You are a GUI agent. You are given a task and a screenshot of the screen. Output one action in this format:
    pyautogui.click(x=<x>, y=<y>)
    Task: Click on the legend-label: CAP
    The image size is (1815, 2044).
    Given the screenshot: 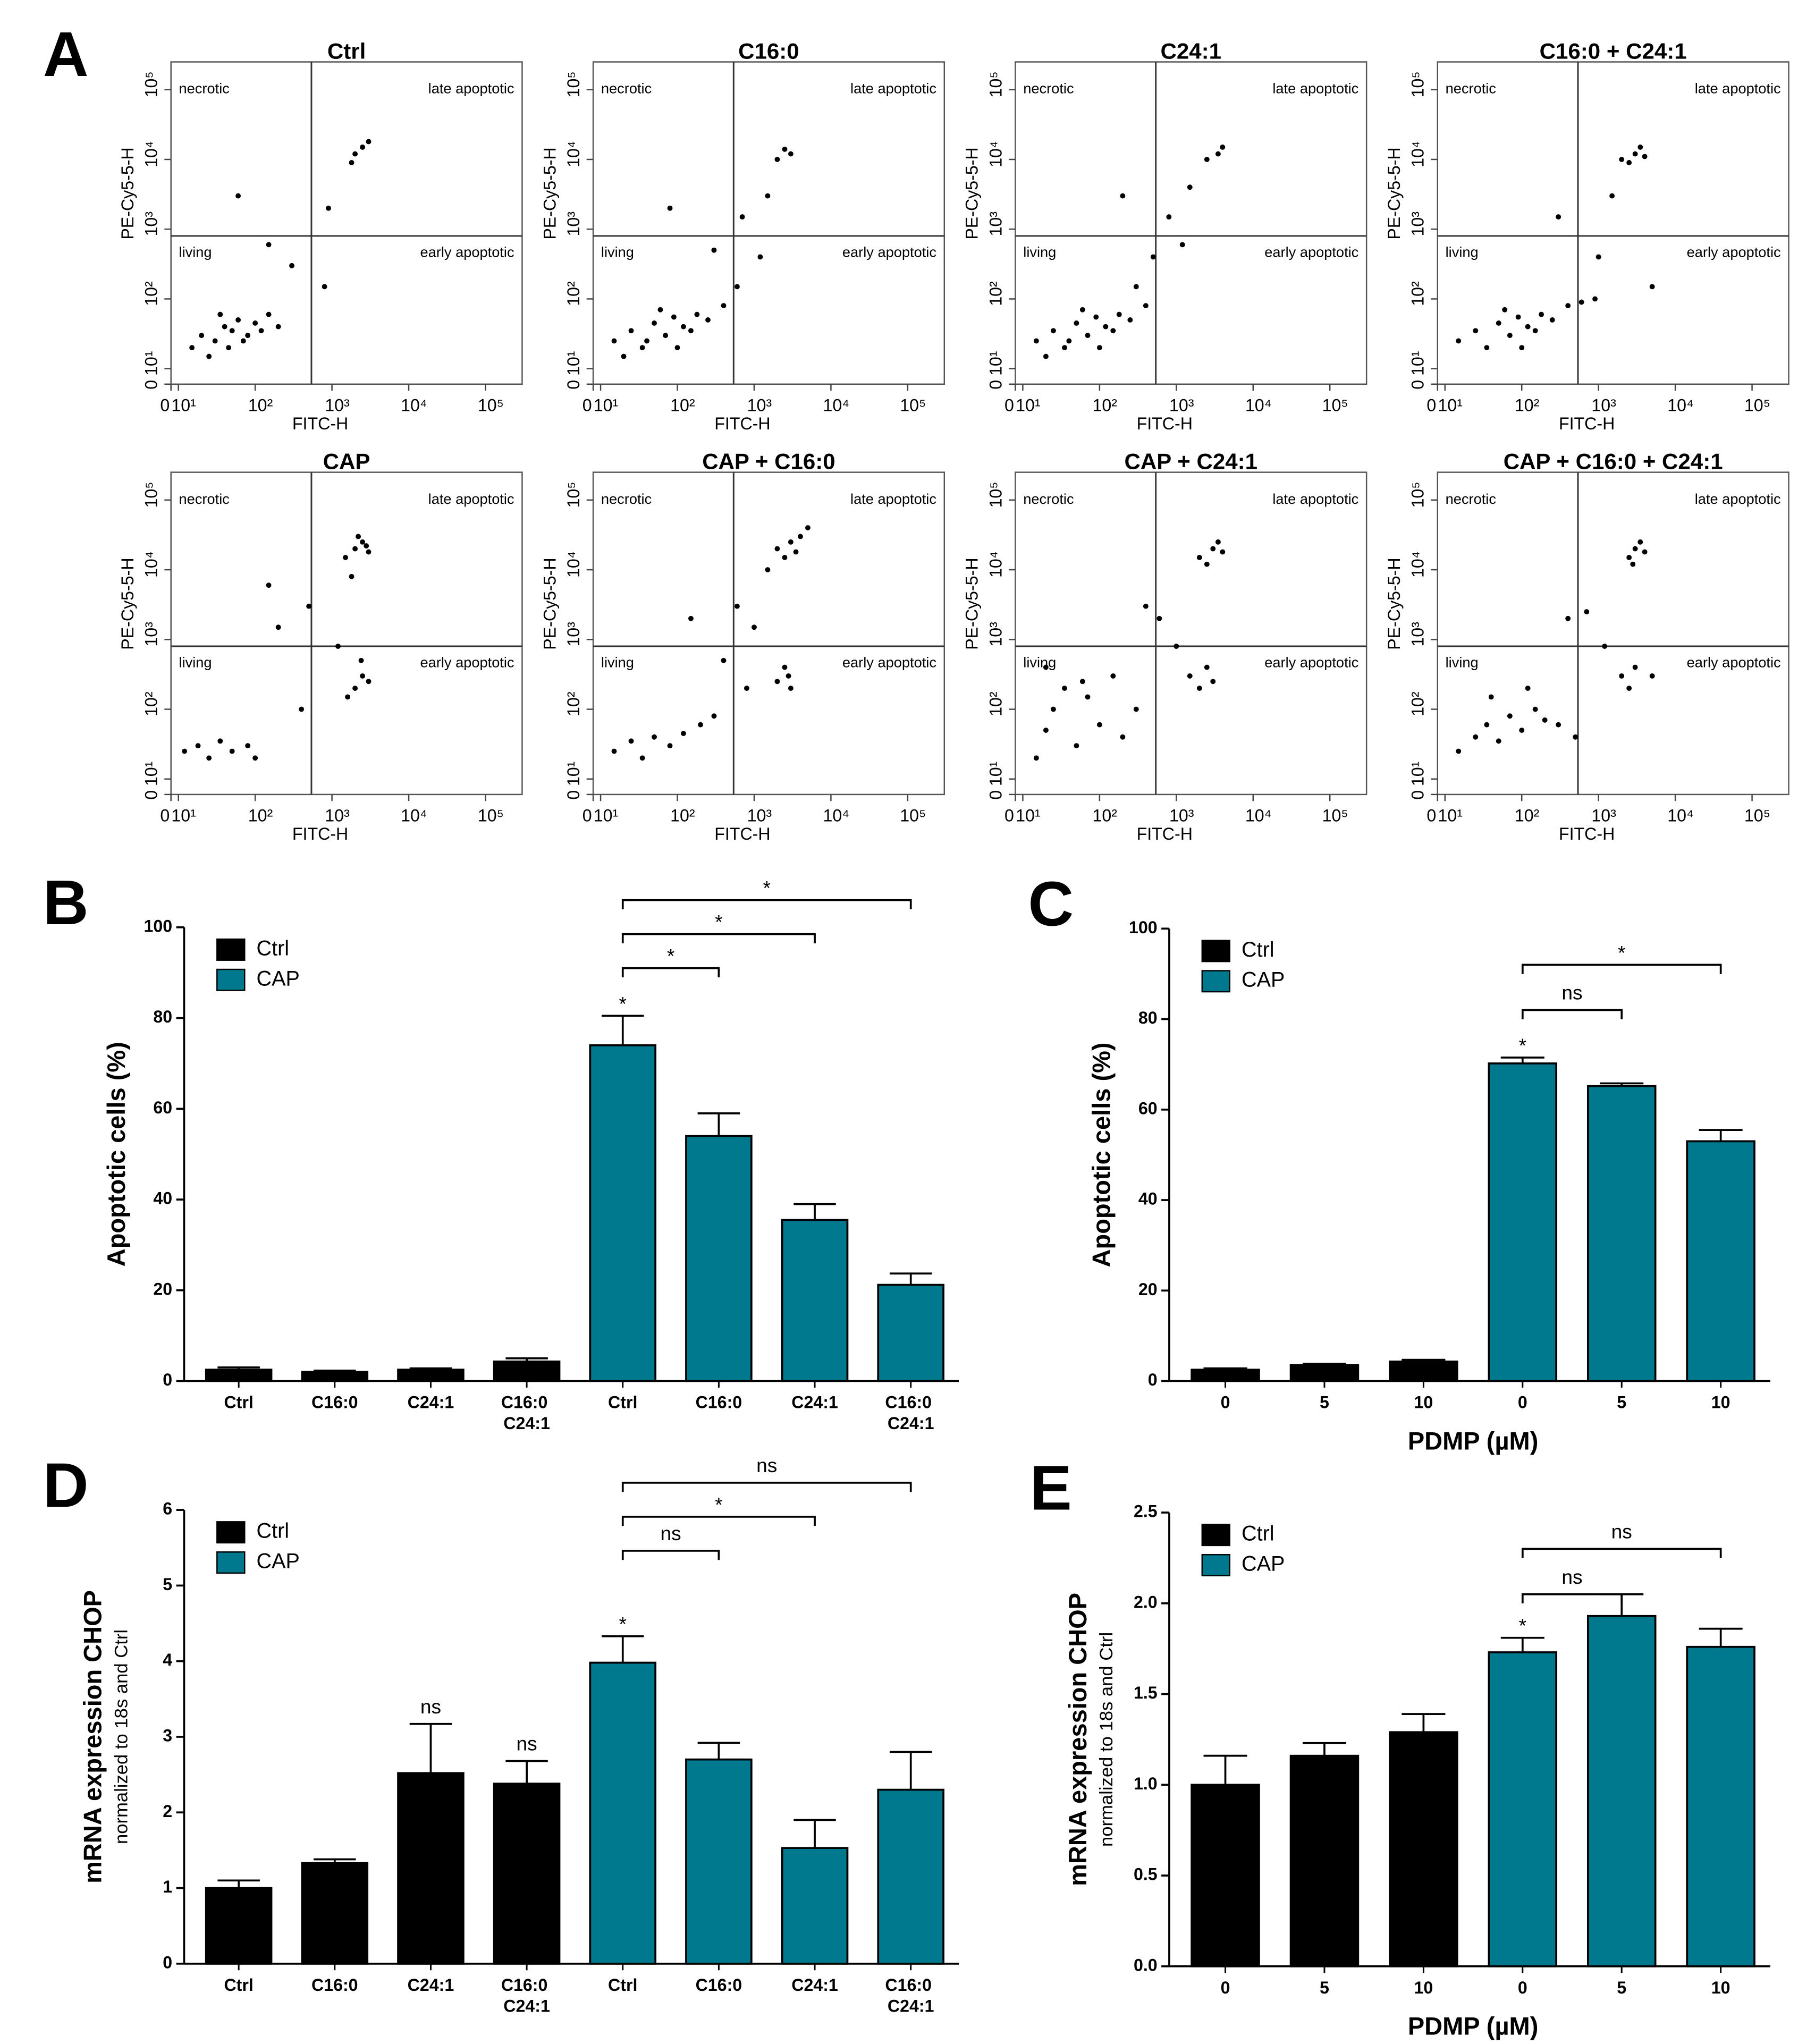 What is the action you would take?
    pyautogui.click(x=278, y=978)
    